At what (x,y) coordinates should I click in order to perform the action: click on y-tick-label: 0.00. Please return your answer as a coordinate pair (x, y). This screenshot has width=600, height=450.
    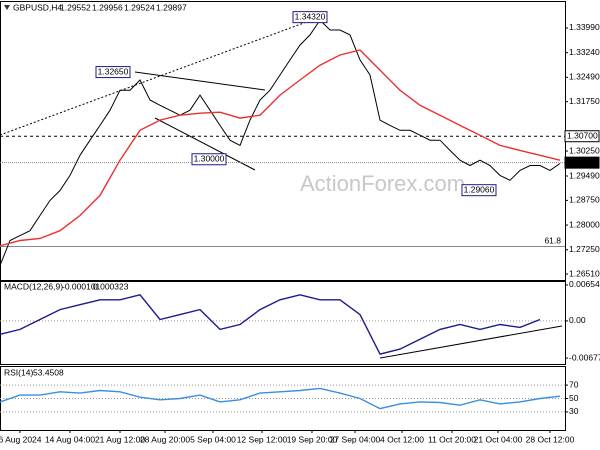
    Looking at the image, I should click on (577, 320).